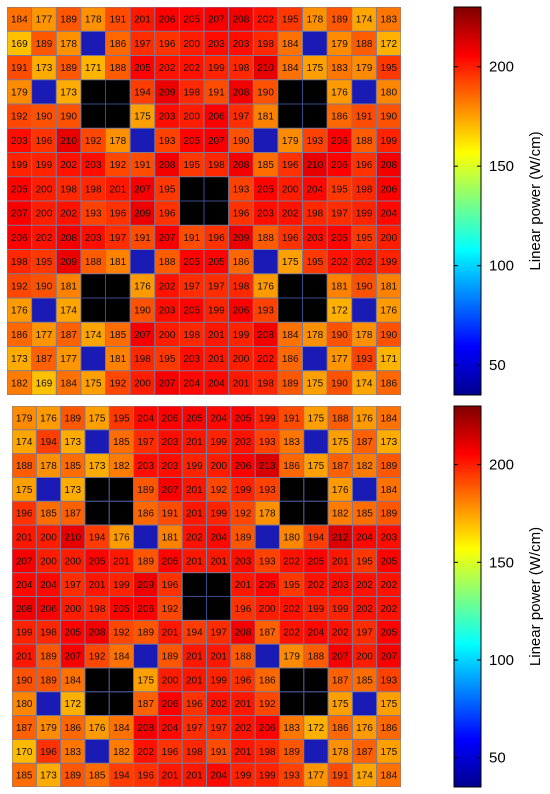  Describe the element at coordinates (48, 585) in the screenshot. I see `cell-value-label: 204` at that location.